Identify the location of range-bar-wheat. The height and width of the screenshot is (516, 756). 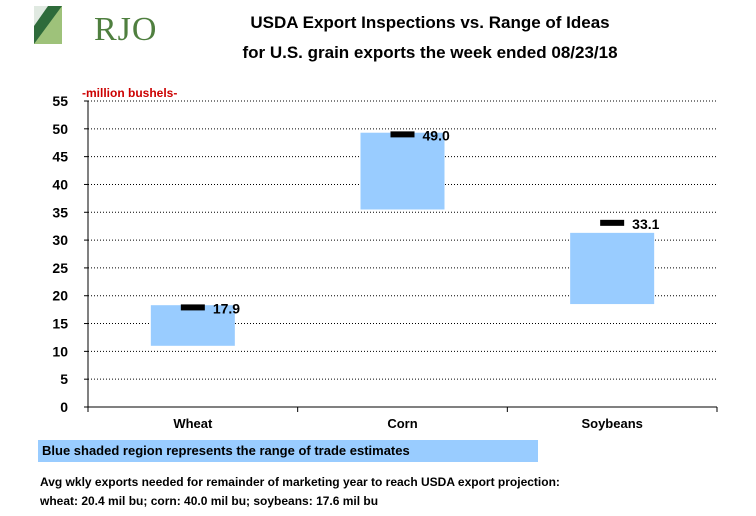
(192, 325).